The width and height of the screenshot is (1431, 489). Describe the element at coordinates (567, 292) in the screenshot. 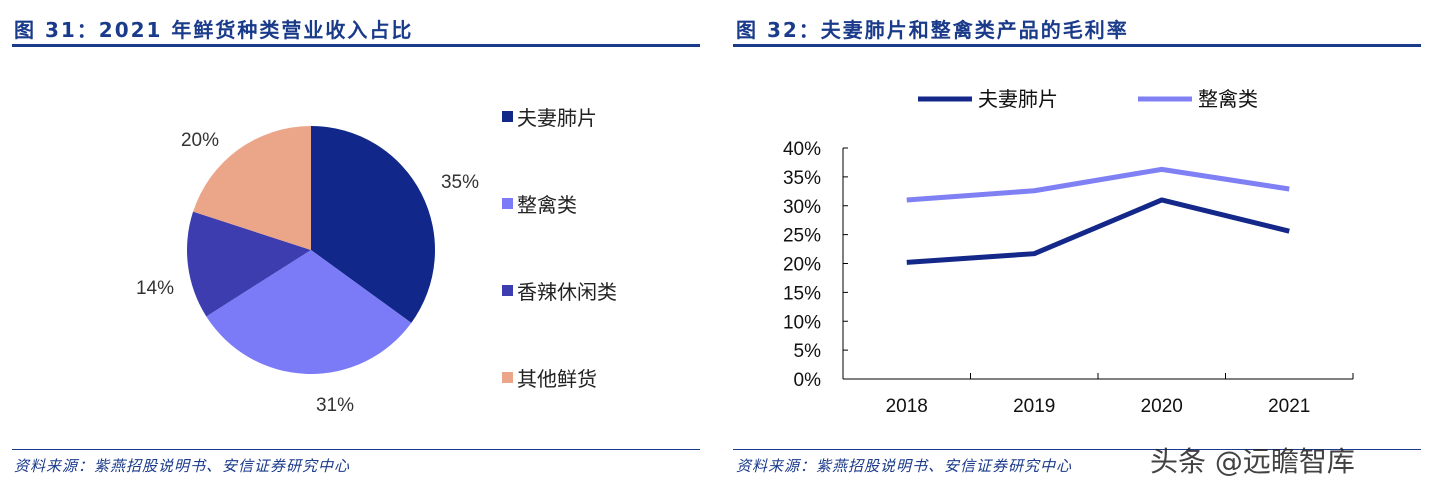

I see `legend-label: 香辣休闲类` at that location.